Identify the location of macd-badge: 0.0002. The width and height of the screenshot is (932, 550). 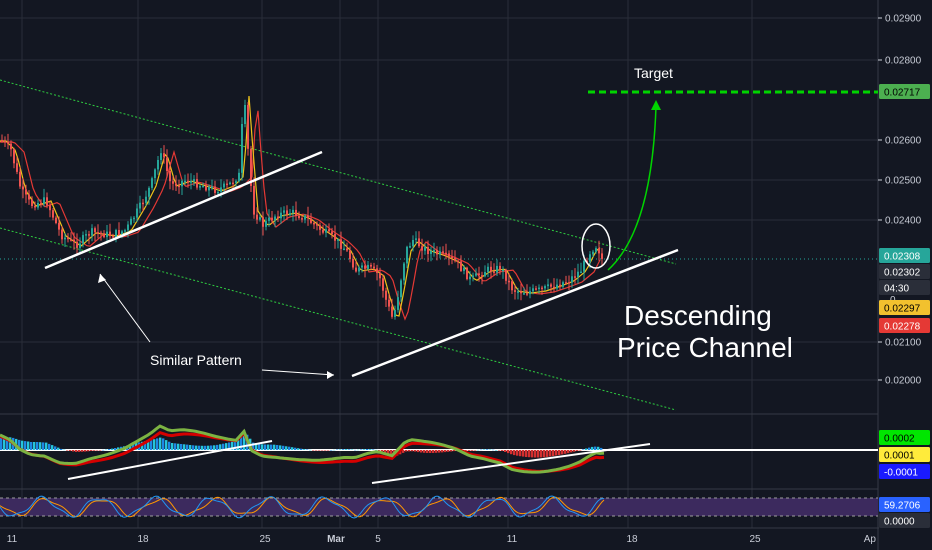
(899, 439).